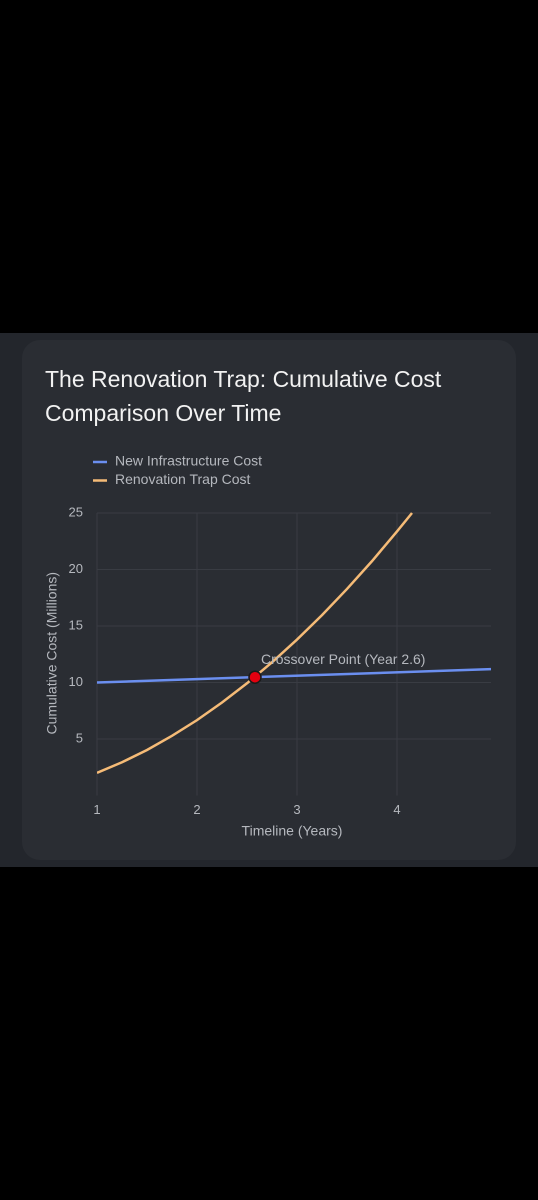 The image size is (538, 1200). Describe the element at coordinates (292, 831) in the screenshot. I see `x-axis-label: Timeline (Years)` at that location.